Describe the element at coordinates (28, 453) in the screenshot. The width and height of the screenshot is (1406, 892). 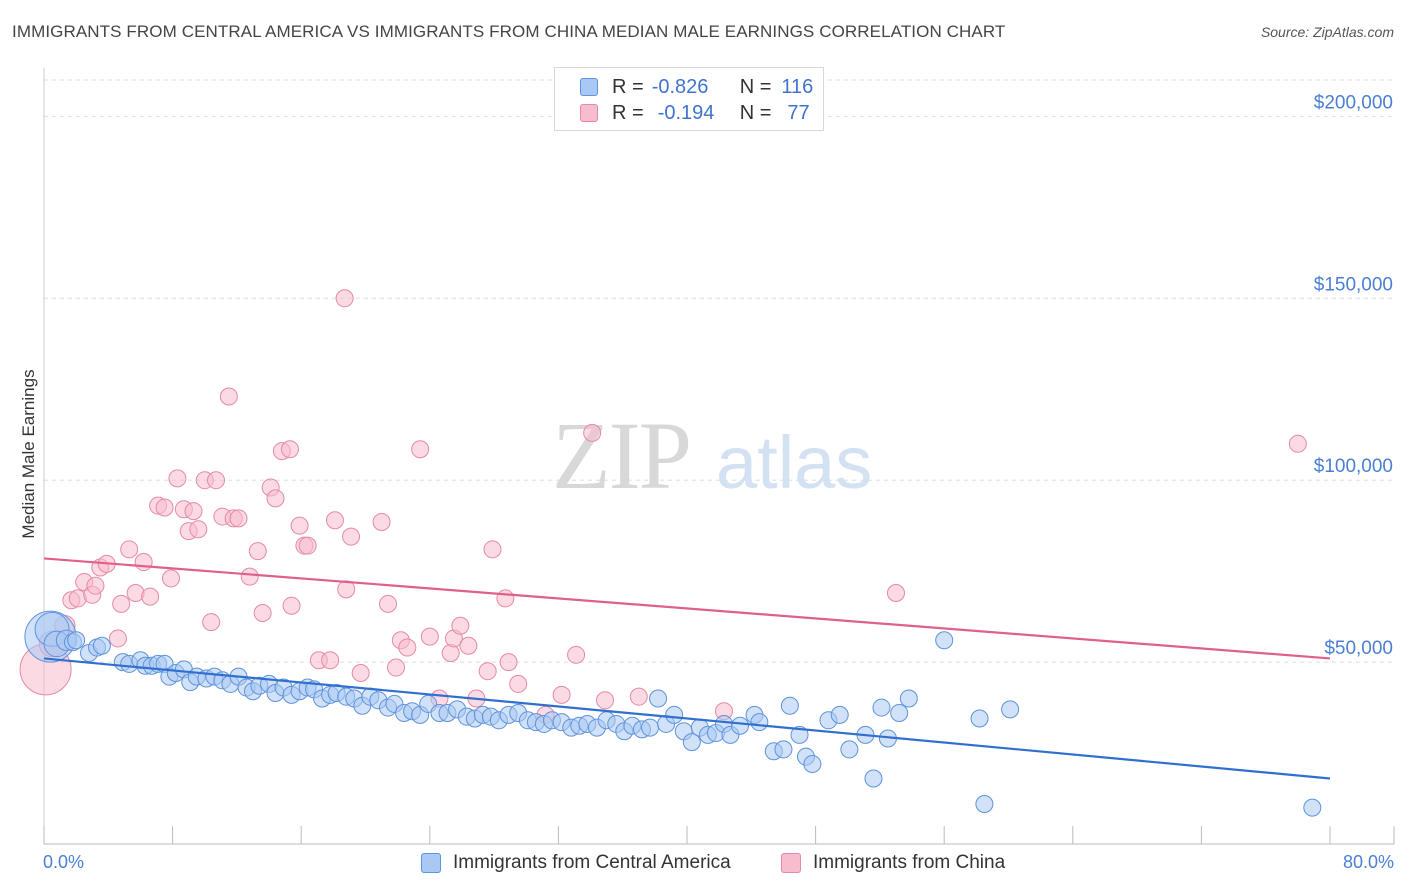
I see `y-axis-label: Median Male Earnings` at that location.